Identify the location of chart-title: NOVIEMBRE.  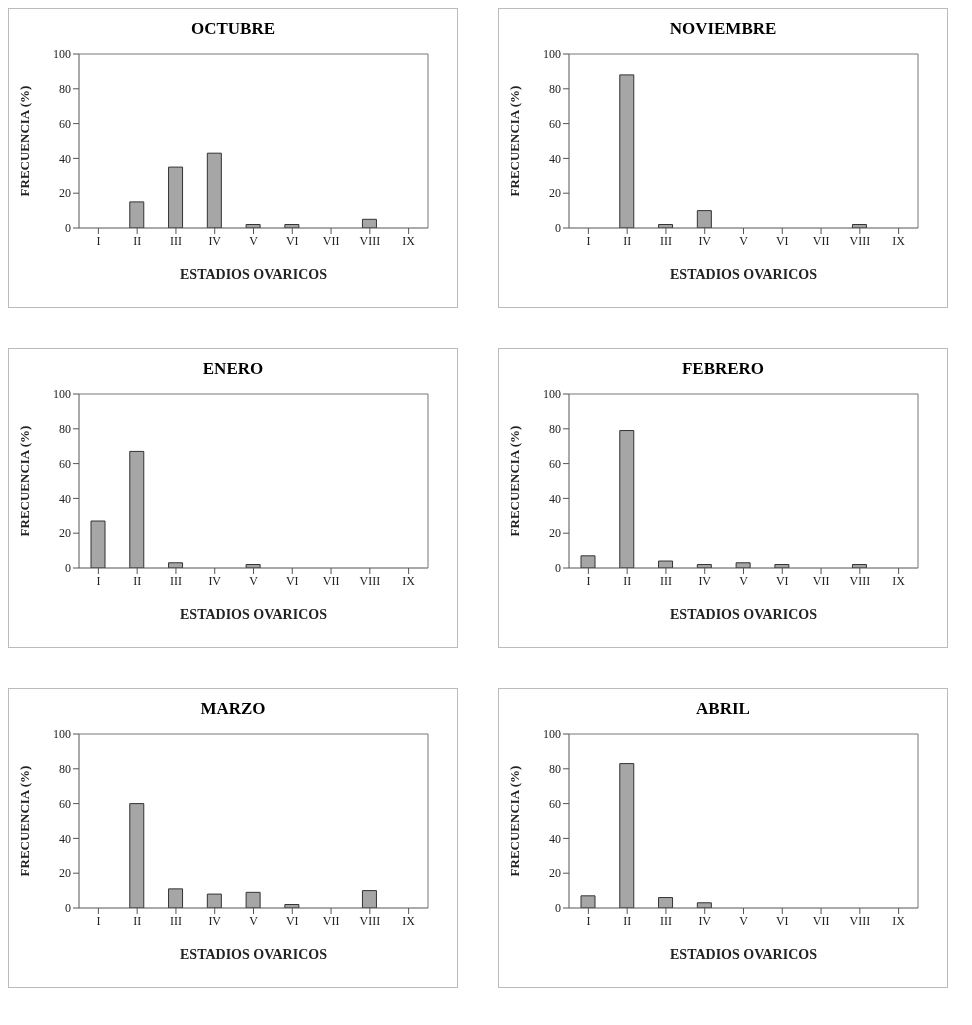
(723, 29).